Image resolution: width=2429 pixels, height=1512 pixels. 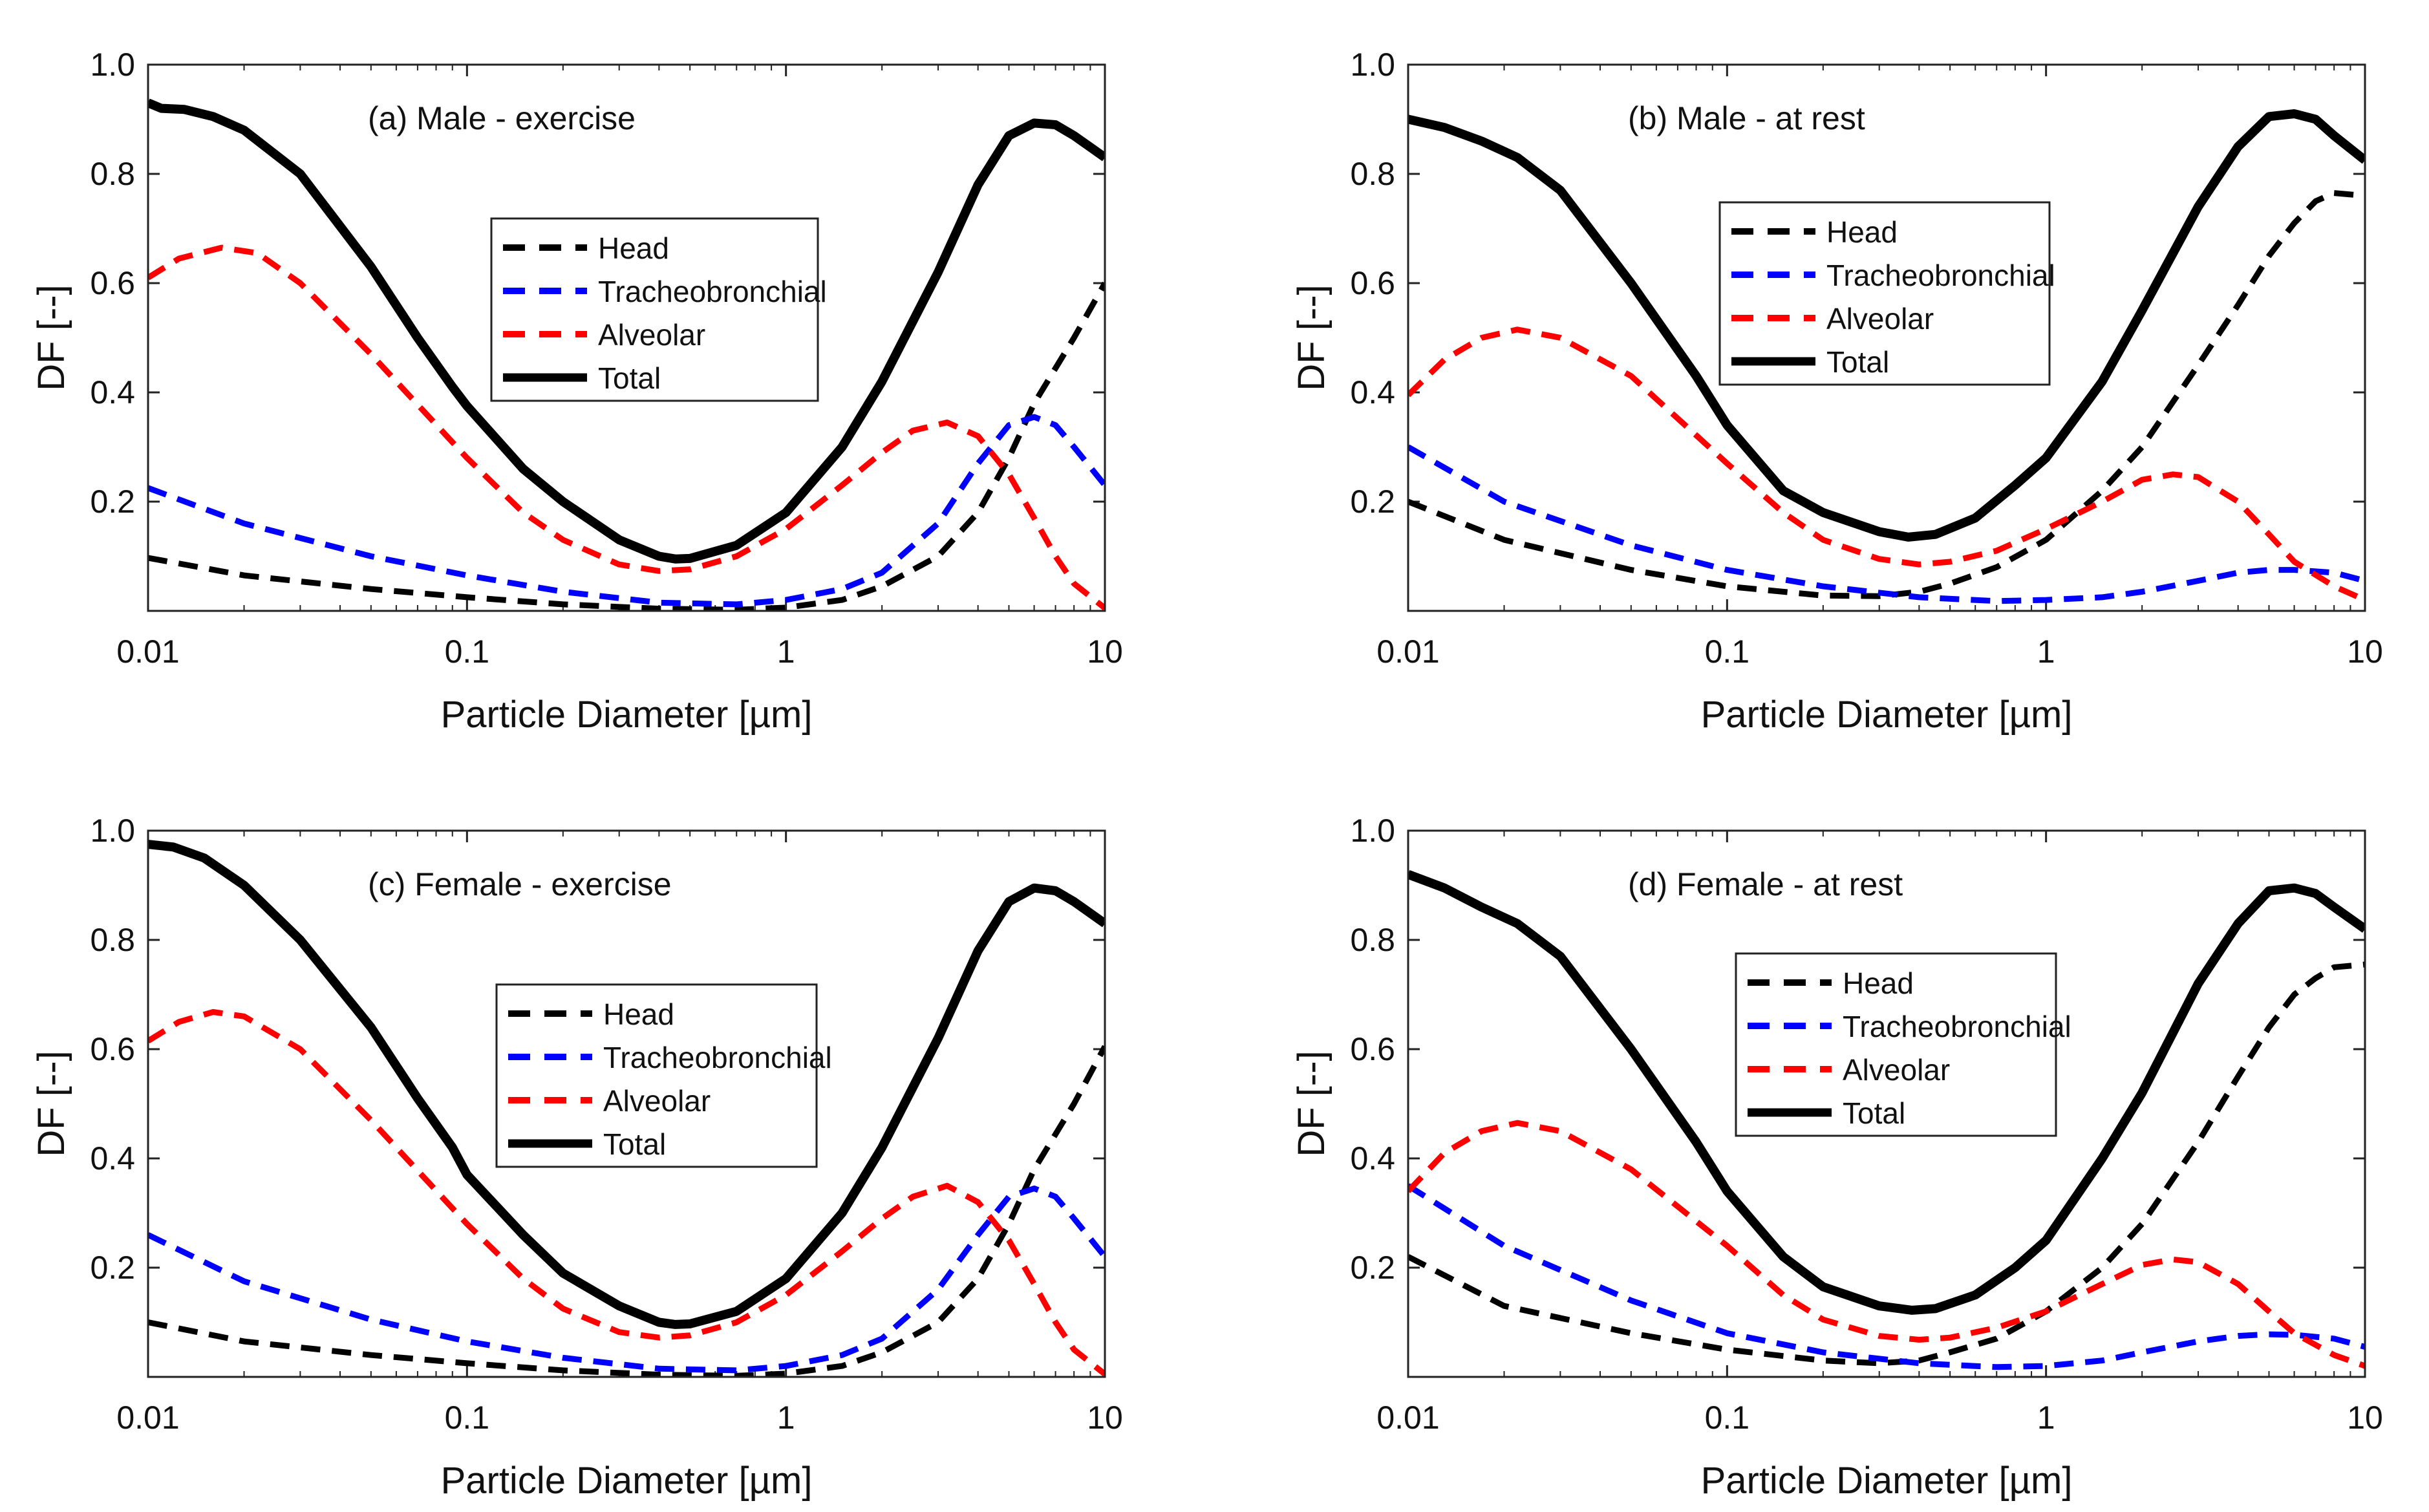 I want to click on panel-annotation: (b) Male - at rest, so click(x=1746, y=118).